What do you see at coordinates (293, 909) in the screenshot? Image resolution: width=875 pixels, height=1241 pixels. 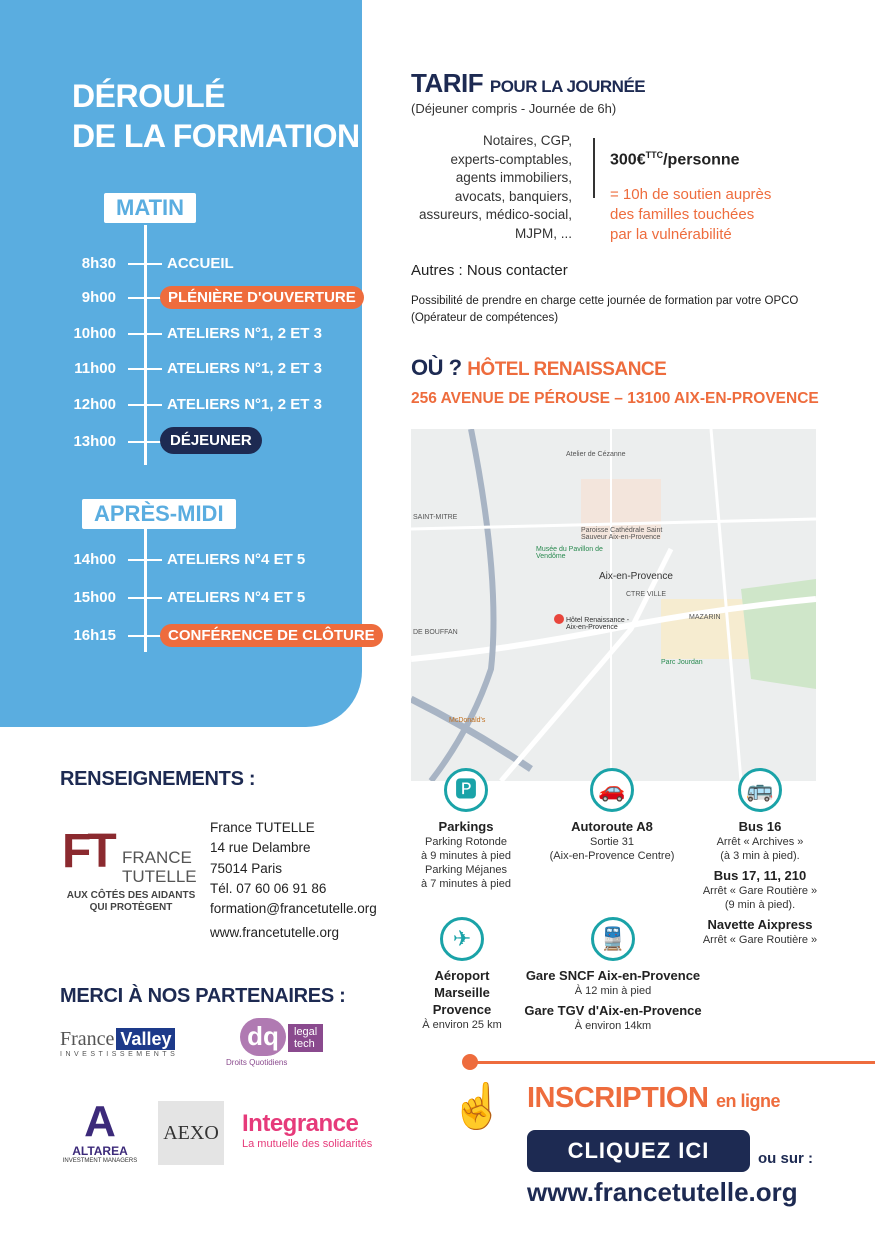 I see `email-link: formation@francetutelle.org` at bounding box center [293, 909].